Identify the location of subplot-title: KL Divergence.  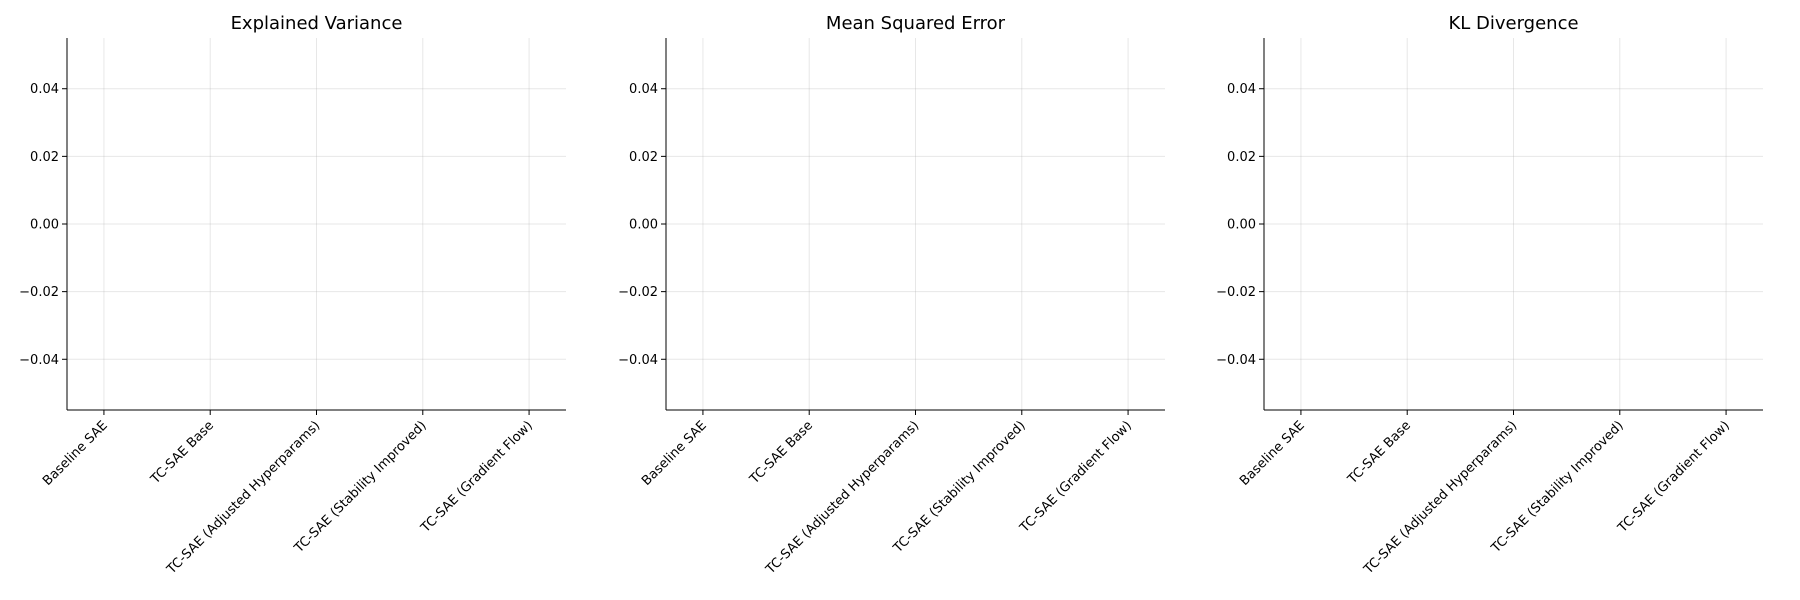
(1513, 23).